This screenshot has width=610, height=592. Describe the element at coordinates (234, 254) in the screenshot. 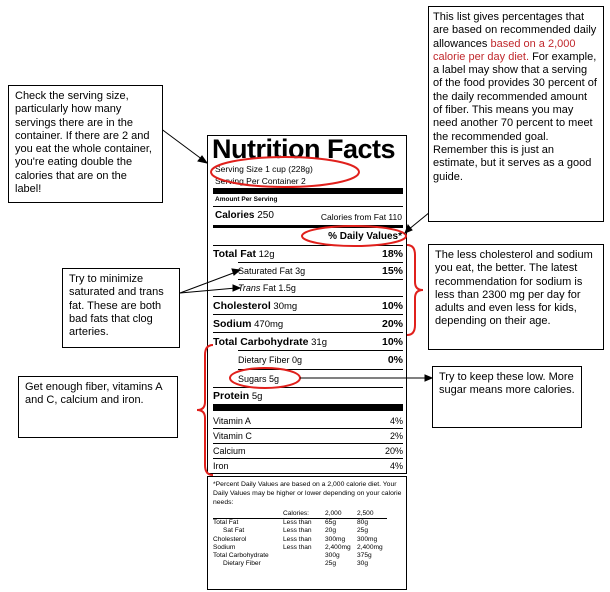

I see `nutrient-name: Total Fat` at that location.